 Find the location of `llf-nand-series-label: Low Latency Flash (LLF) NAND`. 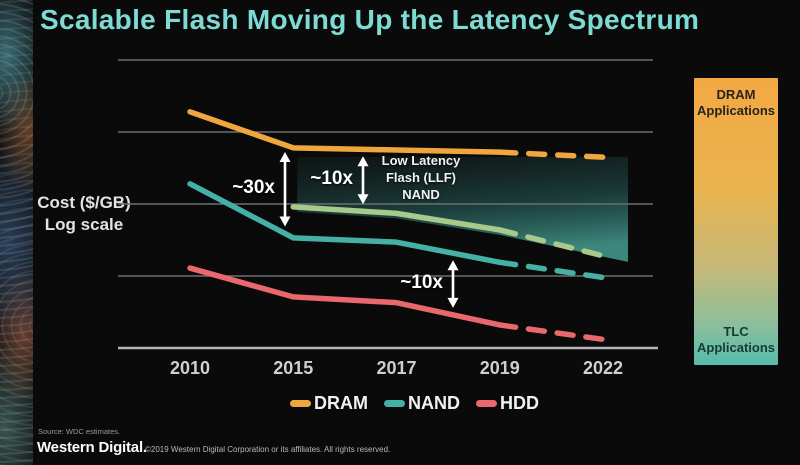

llf-nand-series-label: Low Latency Flash (LLF) NAND is located at coordinates (421, 177).